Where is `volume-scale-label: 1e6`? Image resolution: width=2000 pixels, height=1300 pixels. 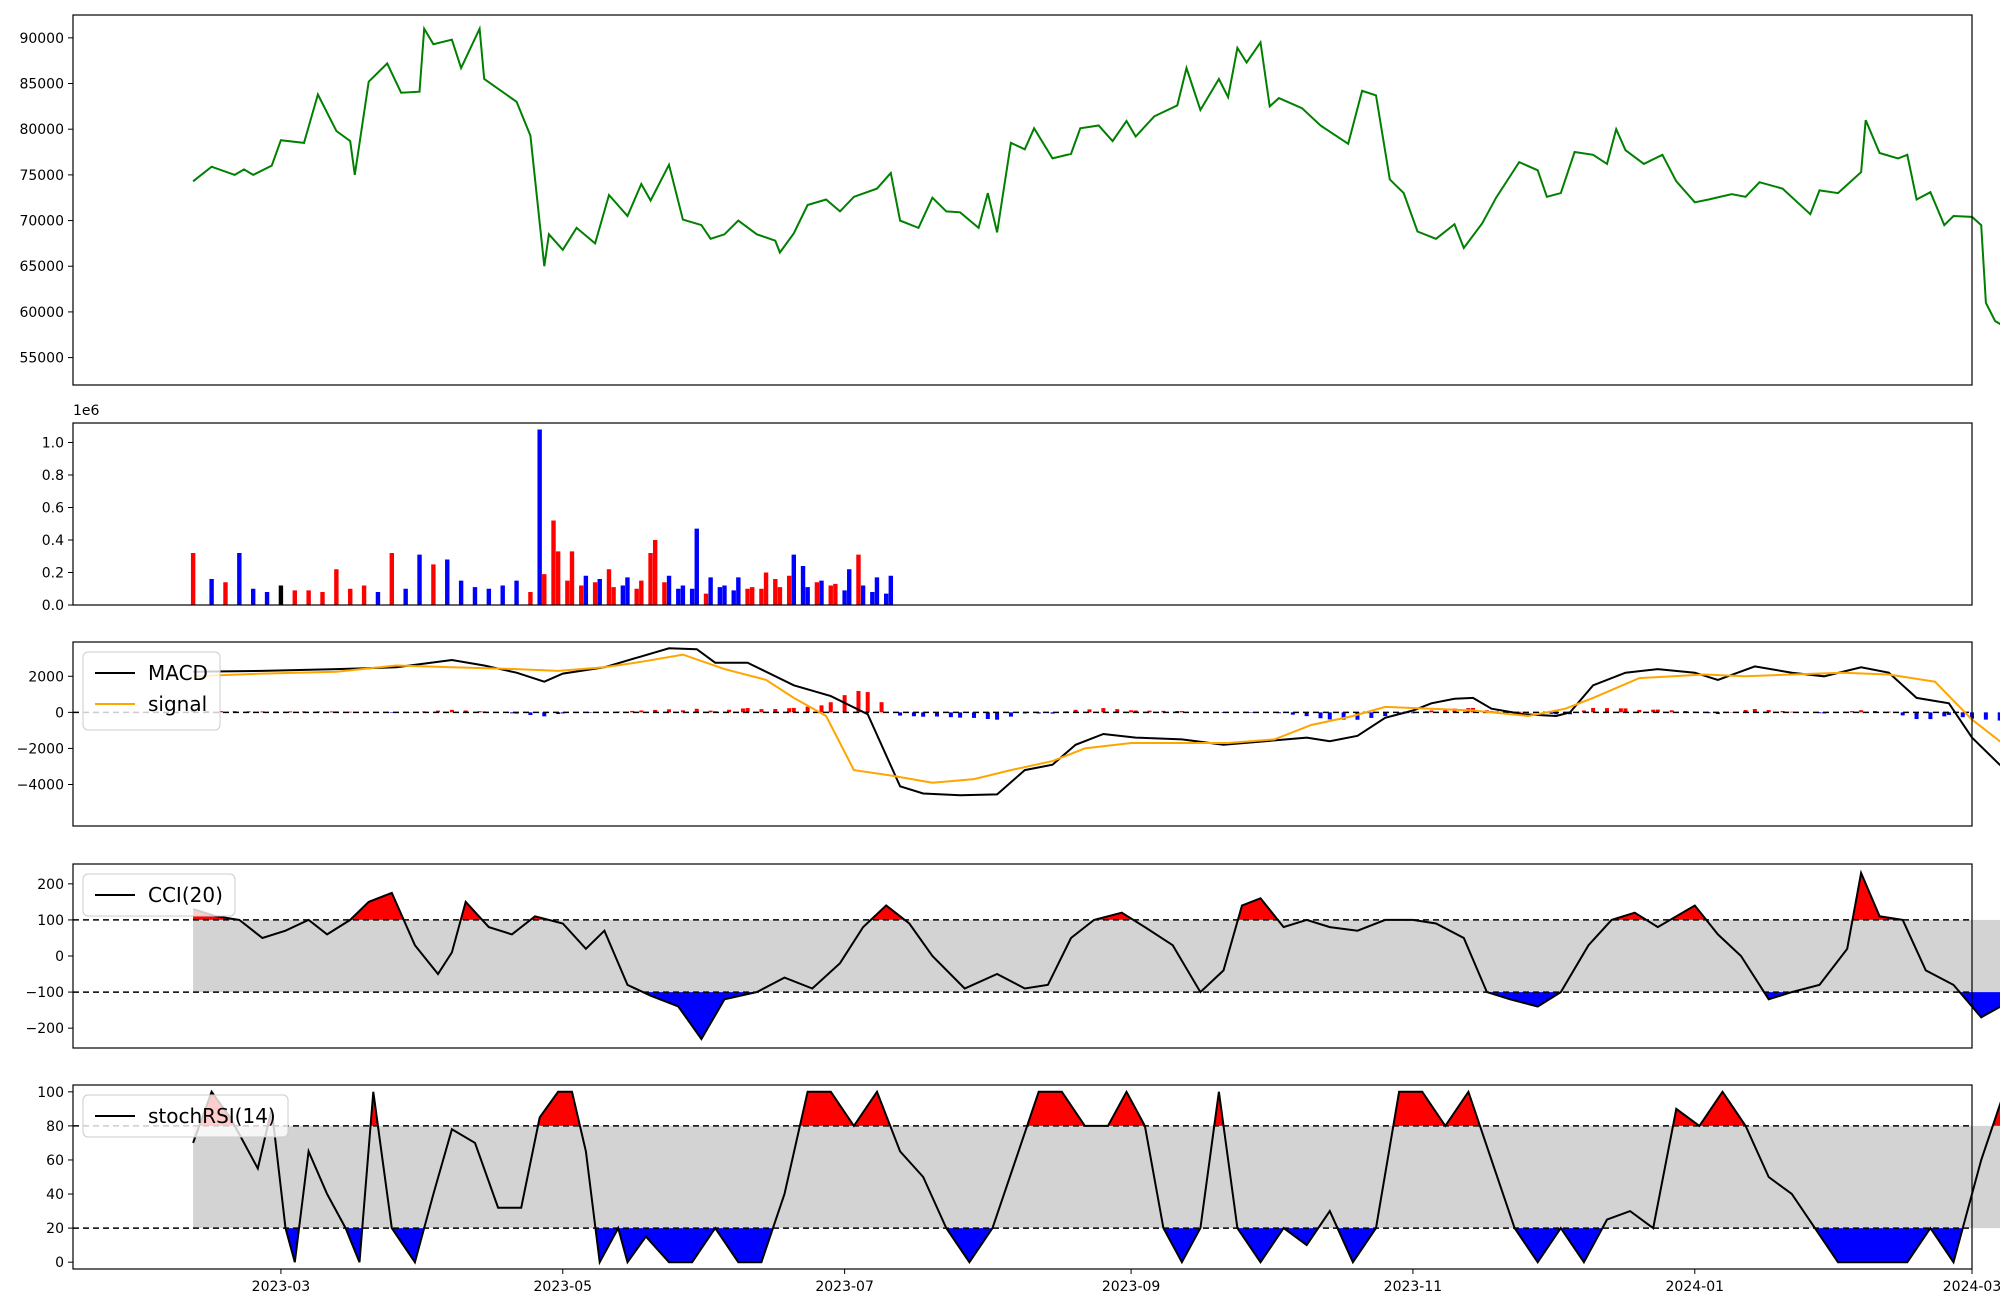
volume-scale-label: 1e6 is located at coordinates (86, 411).